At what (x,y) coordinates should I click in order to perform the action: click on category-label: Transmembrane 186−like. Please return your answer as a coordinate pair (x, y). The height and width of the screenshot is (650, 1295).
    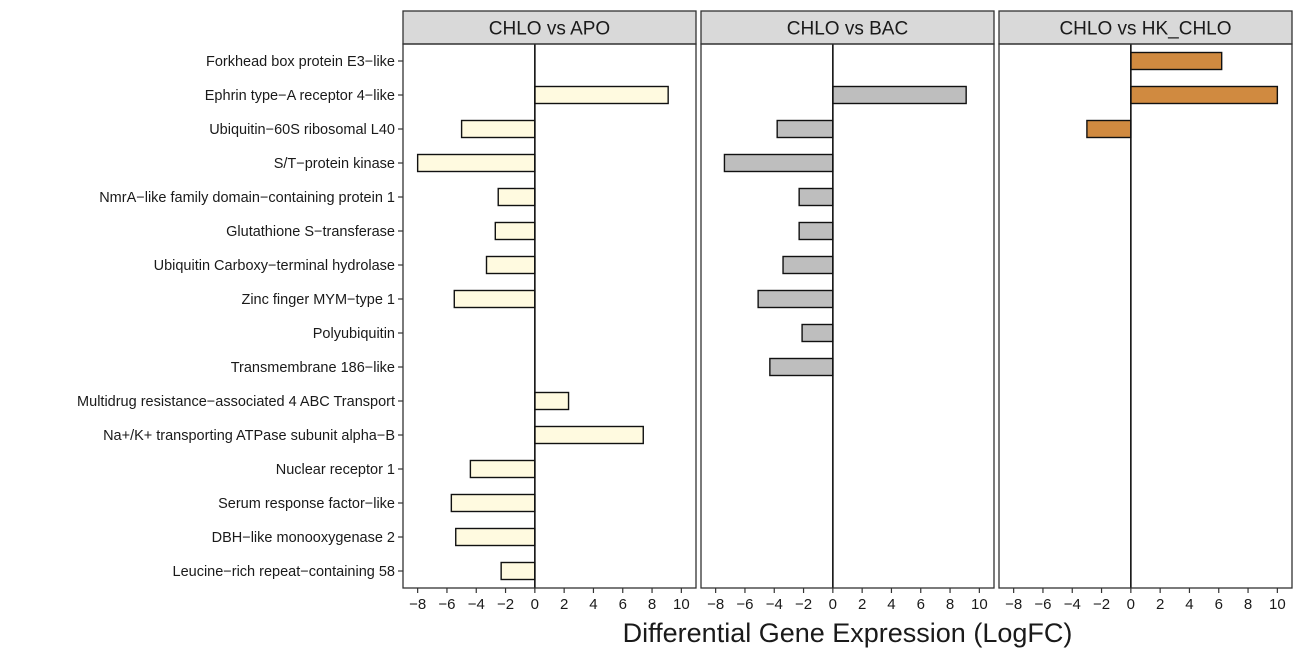
    Looking at the image, I should click on (313, 368).